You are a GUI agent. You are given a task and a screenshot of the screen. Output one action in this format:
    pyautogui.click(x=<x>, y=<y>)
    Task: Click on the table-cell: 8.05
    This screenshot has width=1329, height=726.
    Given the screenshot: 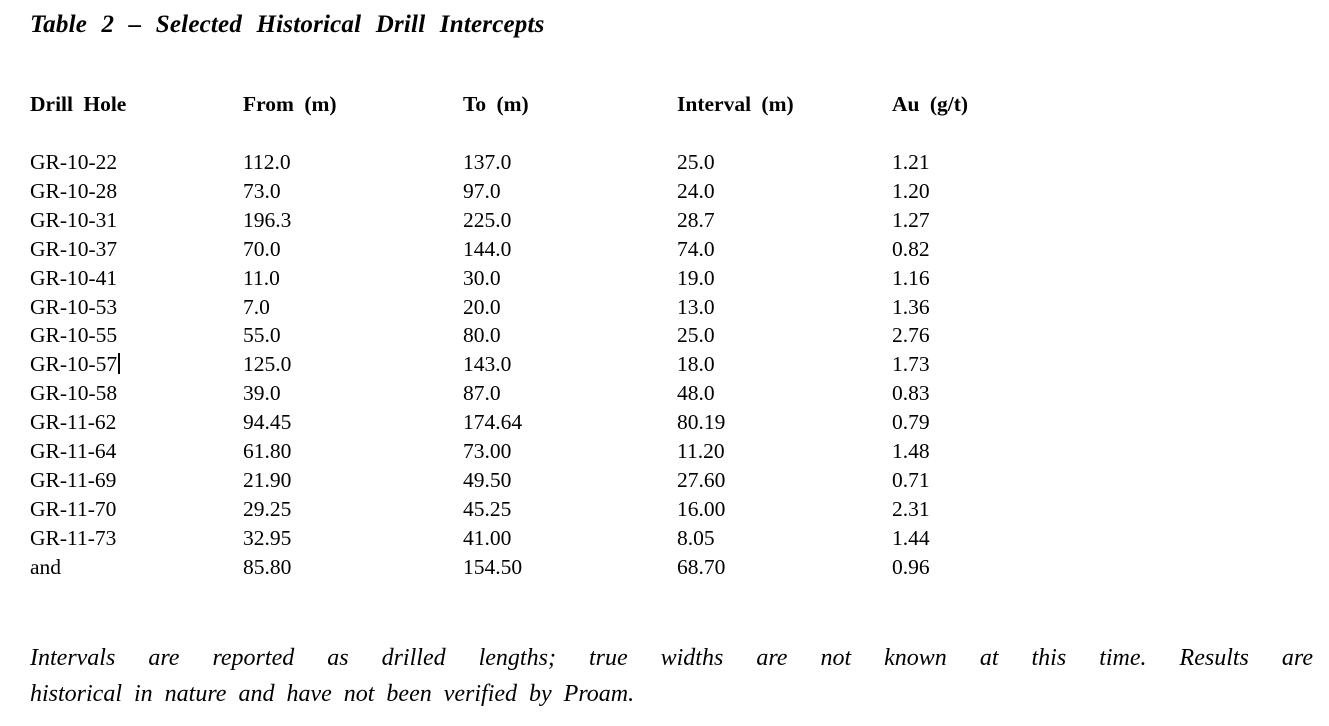 What is the action you would take?
    pyautogui.click(x=696, y=537)
    